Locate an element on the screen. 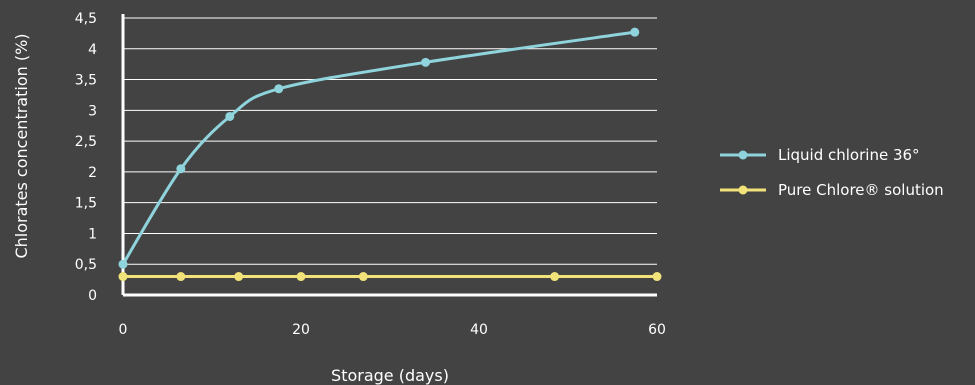  y-tick-label: 0 is located at coordinates (92, 296).